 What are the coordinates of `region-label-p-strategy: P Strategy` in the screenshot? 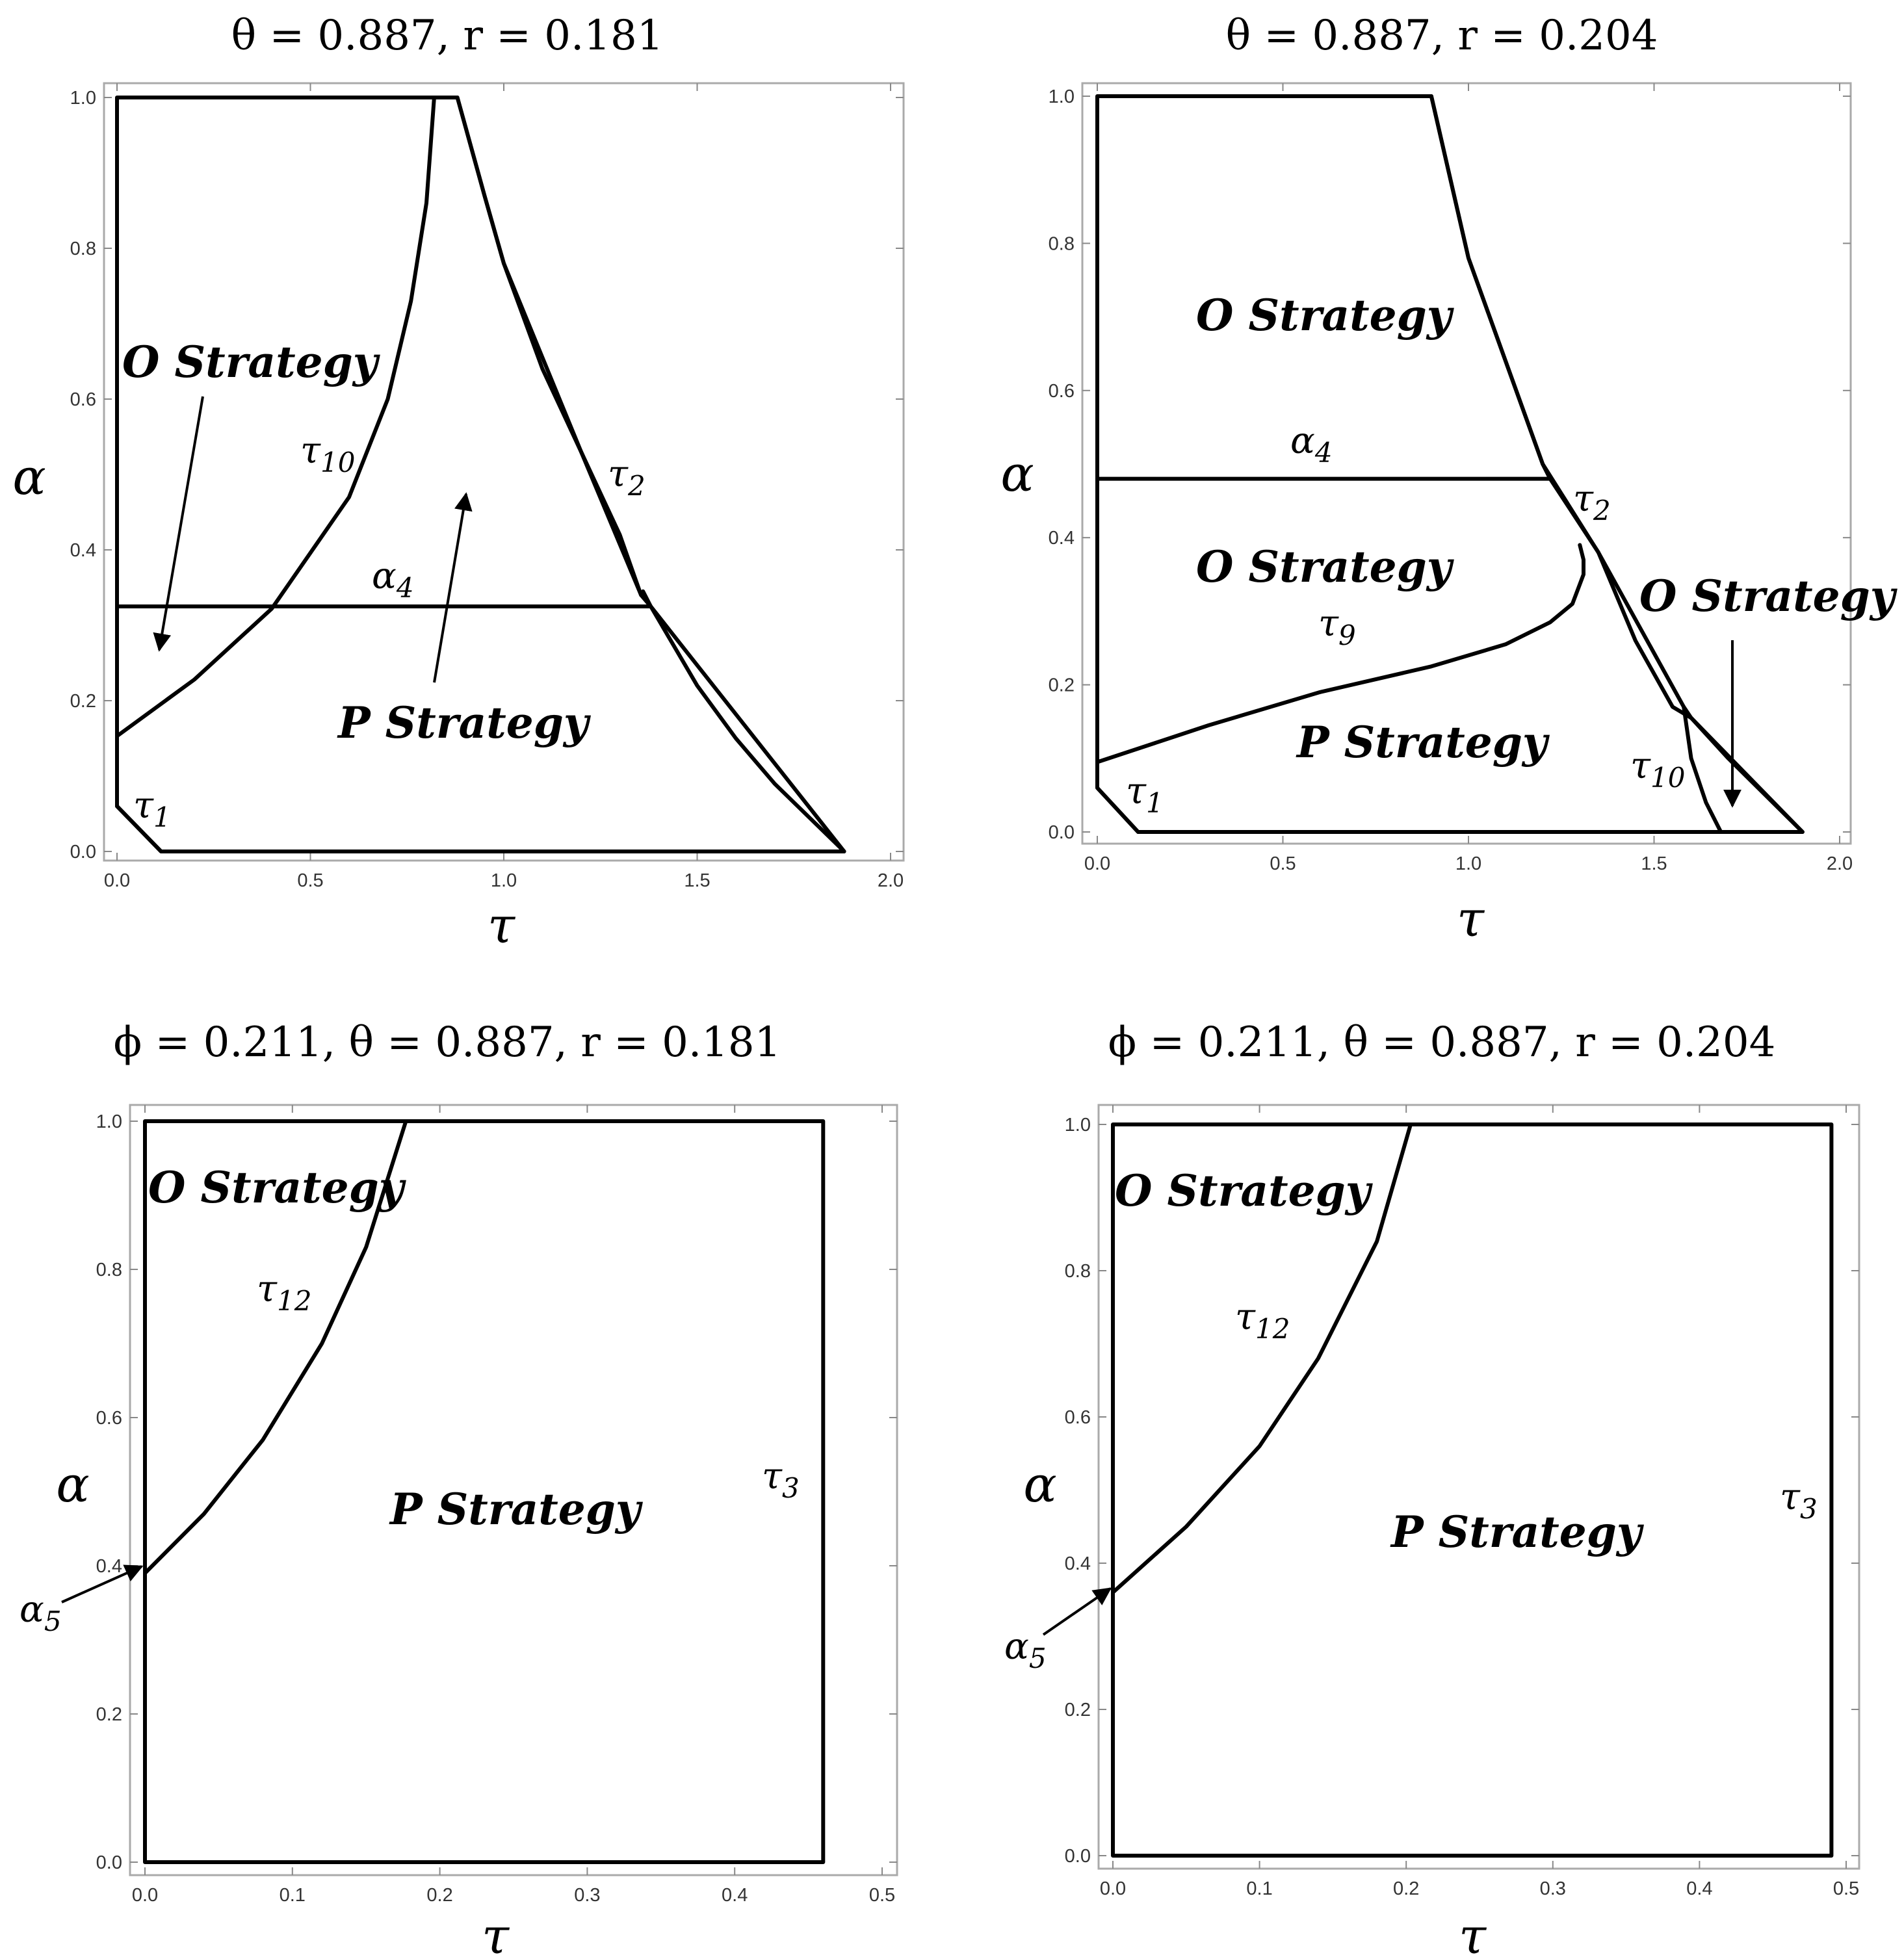 It's located at (1518, 1532).